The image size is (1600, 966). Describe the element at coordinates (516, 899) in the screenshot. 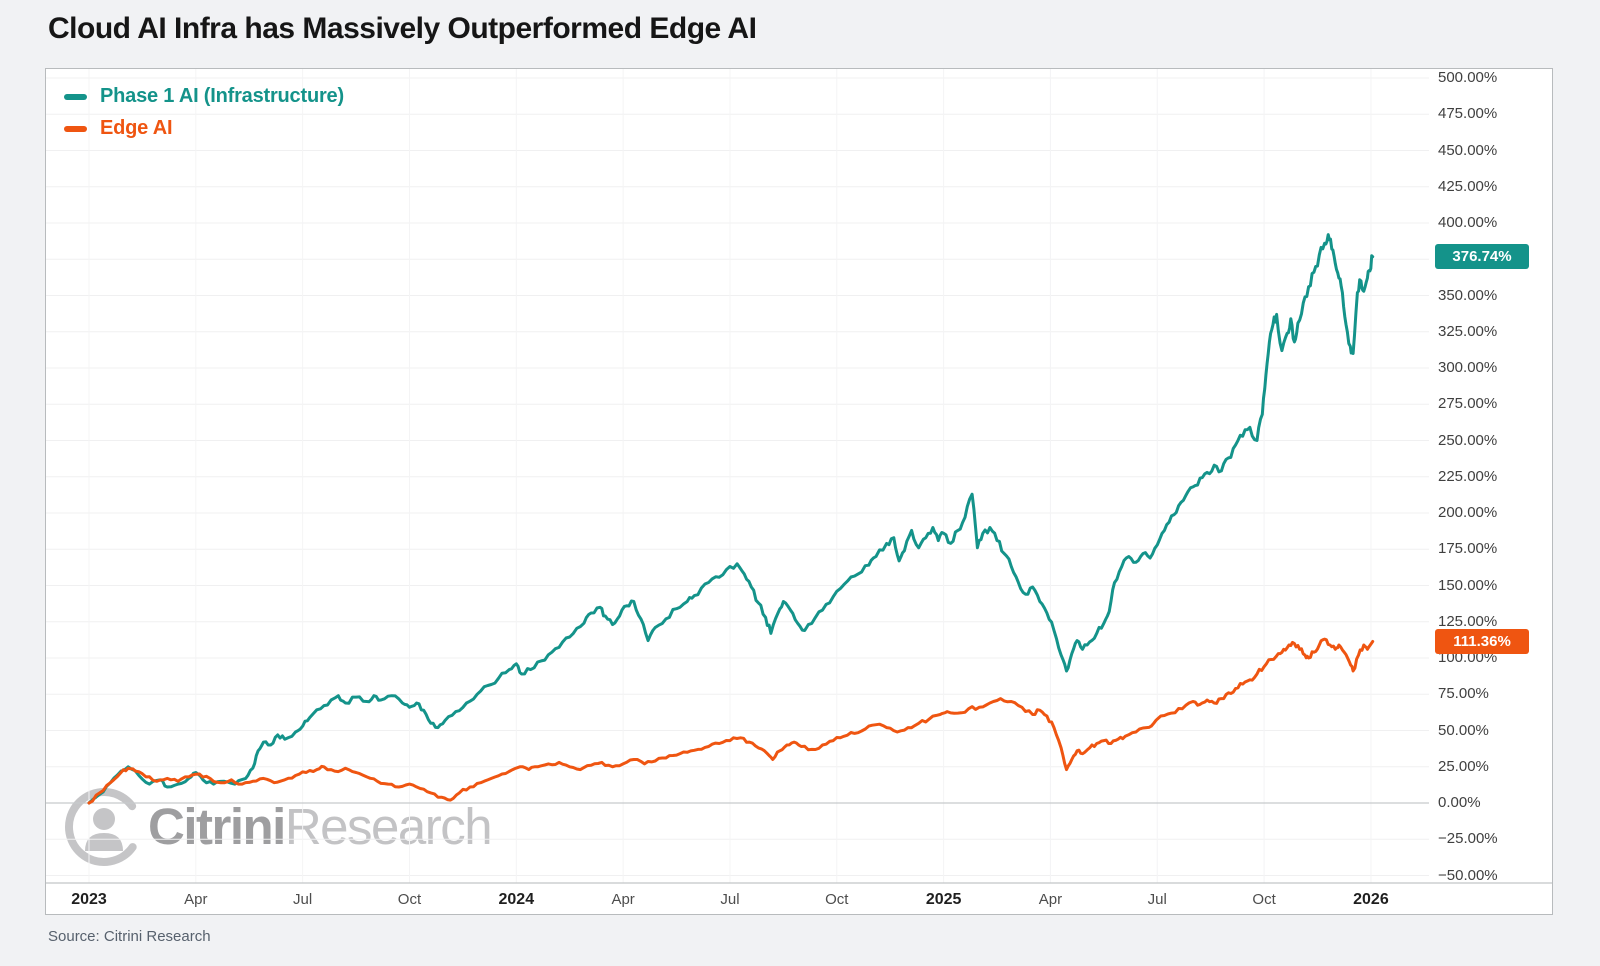

I see `x-axis-tick-label: 2024` at that location.